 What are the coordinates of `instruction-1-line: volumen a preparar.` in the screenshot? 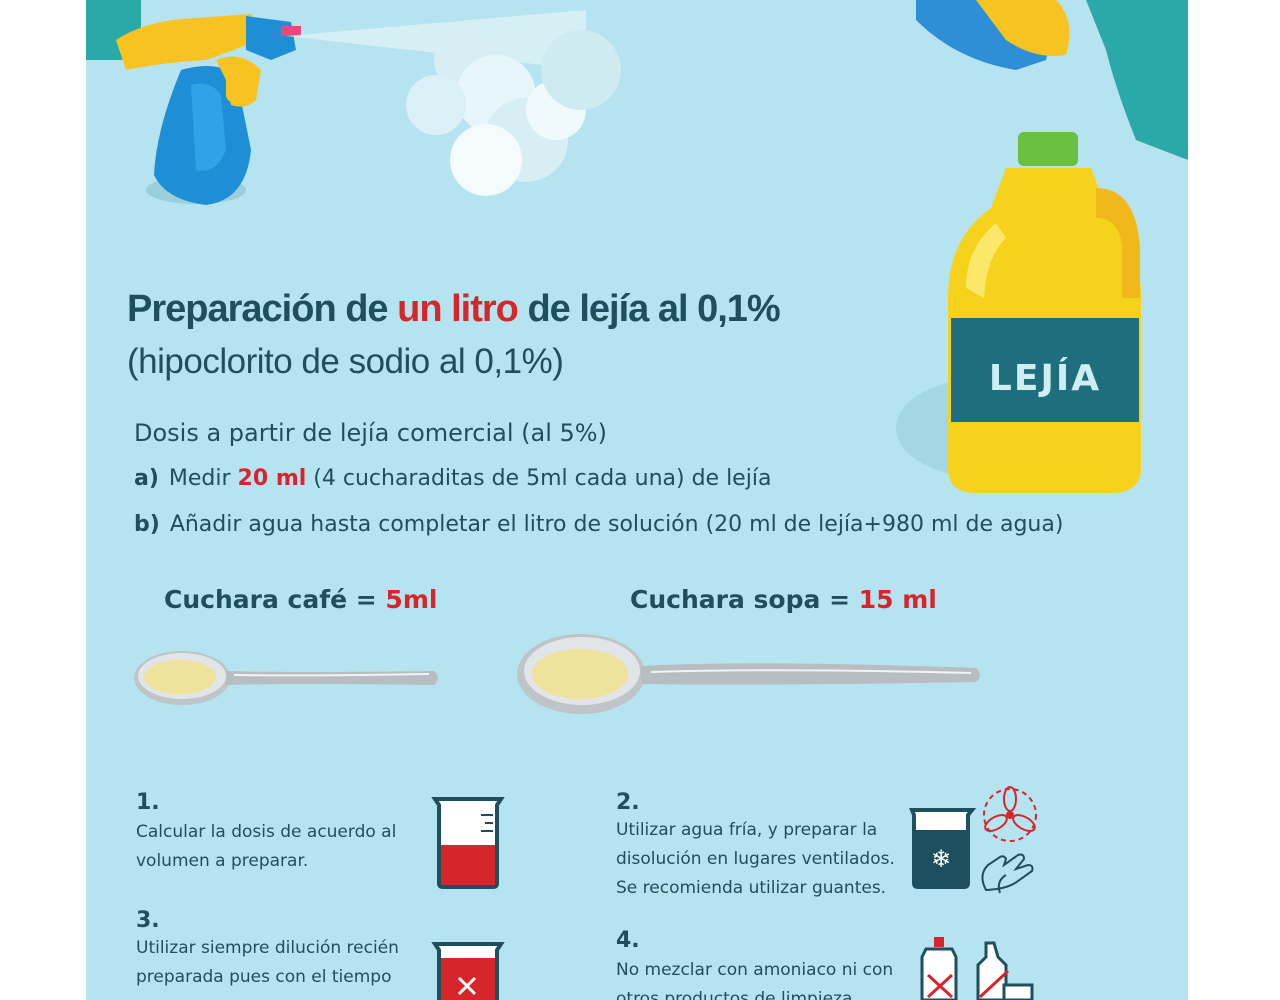 It's located at (222, 861).